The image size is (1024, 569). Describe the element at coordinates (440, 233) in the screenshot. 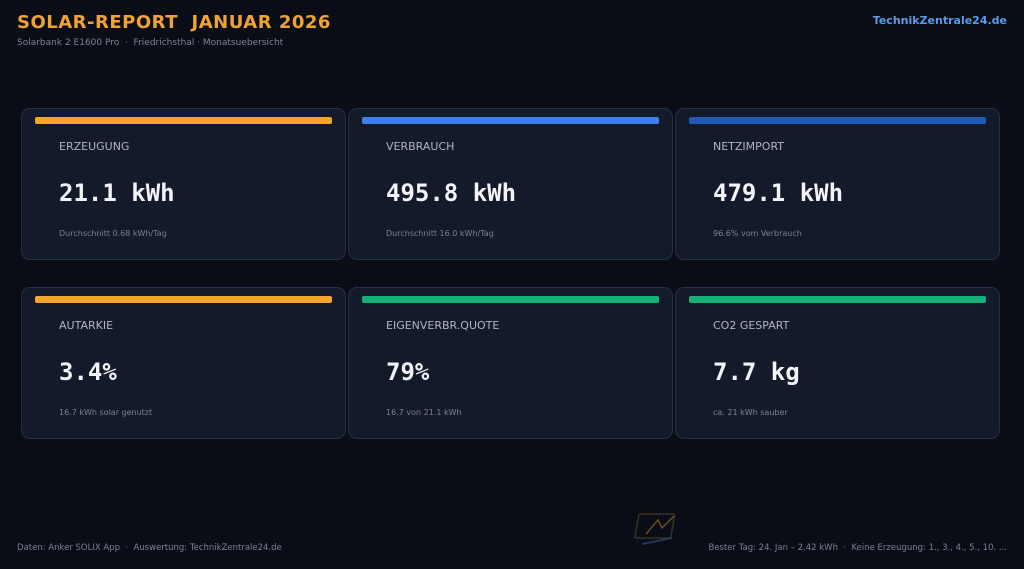

I see `kpi-note: Durchschnitt 16.0 kWh/Tag` at that location.